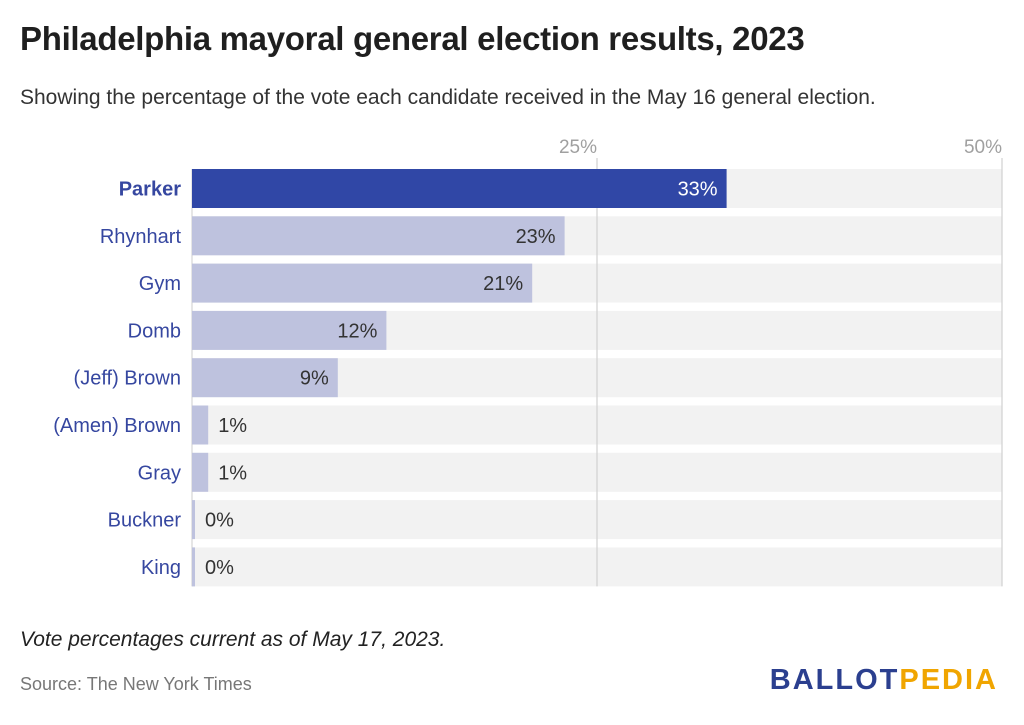 This screenshot has height=725, width=1024. What do you see at coordinates (160, 284) in the screenshot?
I see `category-label: Gym` at bounding box center [160, 284].